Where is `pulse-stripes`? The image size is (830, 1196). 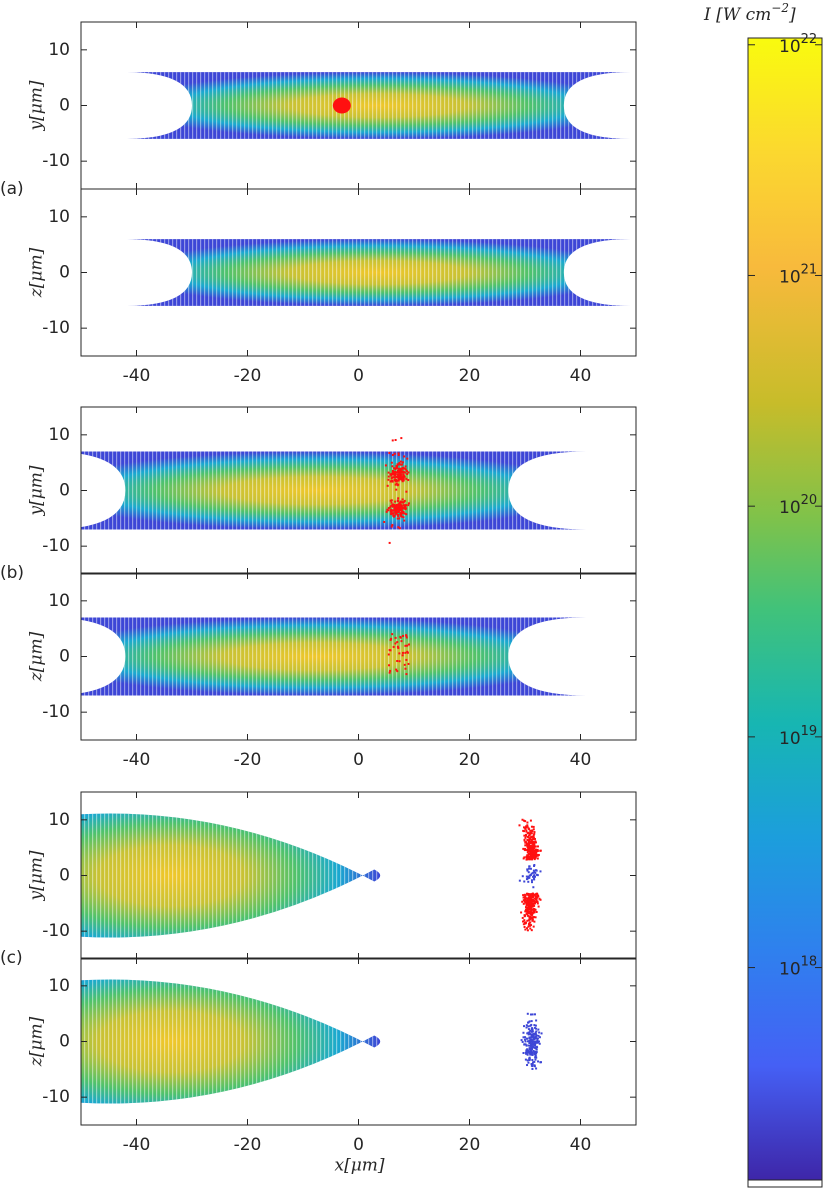 pulse-stripes is located at coordinates (334, 490).